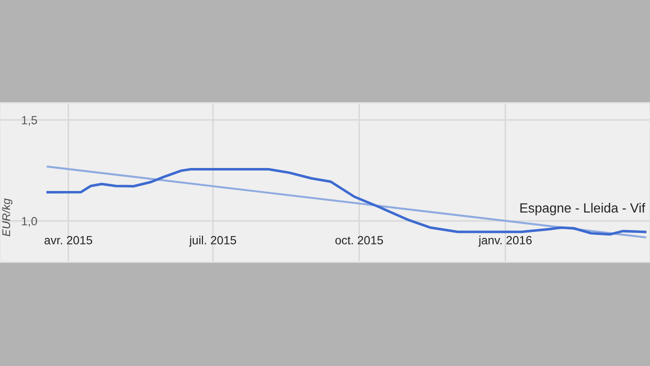  What do you see at coordinates (359, 240) in the screenshot?
I see `x-tick-label: oct. 2015` at bounding box center [359, 240].